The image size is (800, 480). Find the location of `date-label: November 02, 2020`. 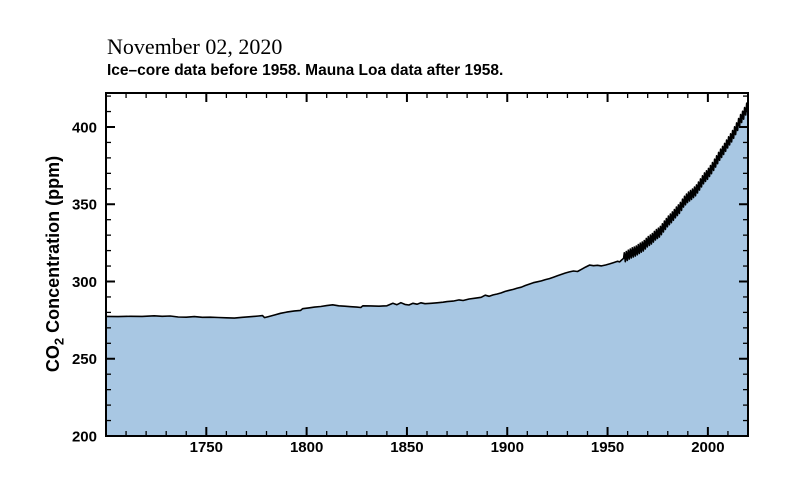

date-label: November 02, 2020 is located at coordinates (195, 46).